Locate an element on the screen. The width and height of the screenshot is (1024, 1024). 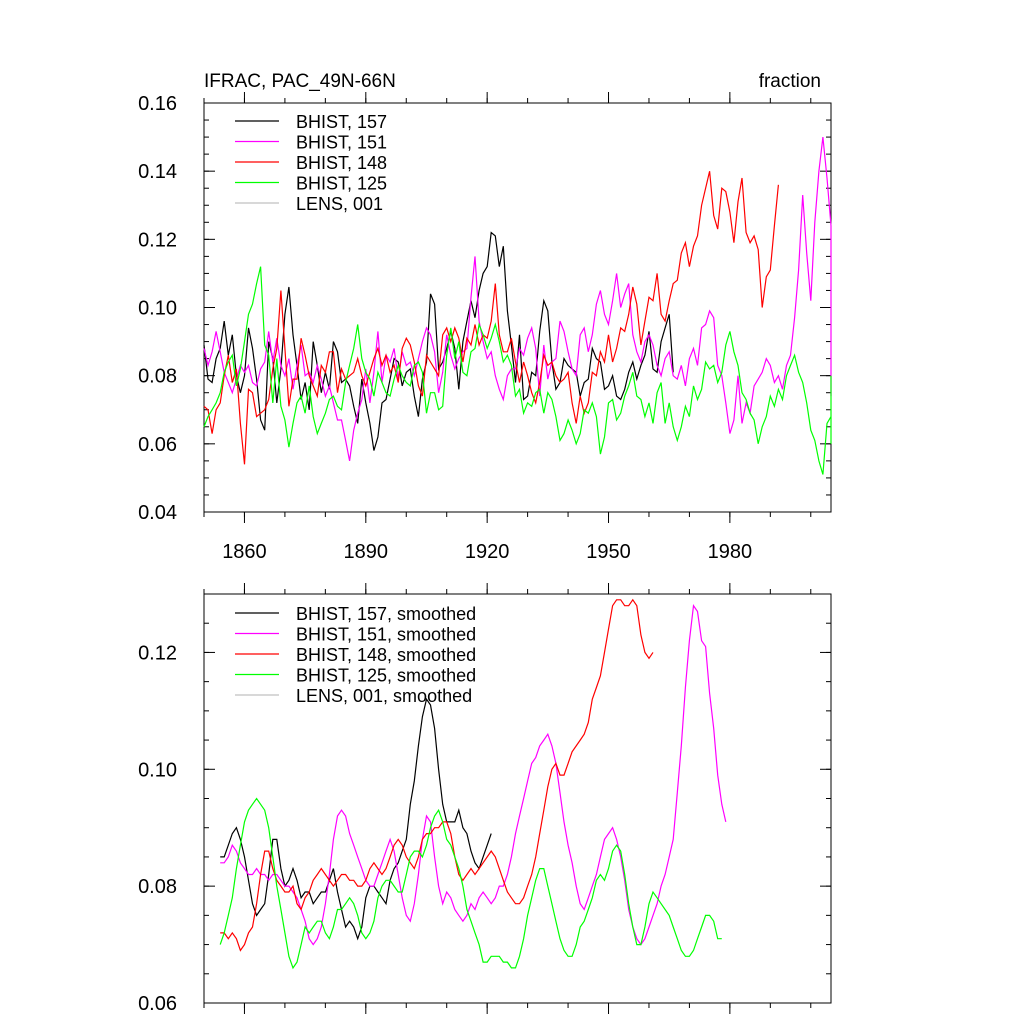
legend-label: BHIST, 125 is located at coordinates (341, 184).